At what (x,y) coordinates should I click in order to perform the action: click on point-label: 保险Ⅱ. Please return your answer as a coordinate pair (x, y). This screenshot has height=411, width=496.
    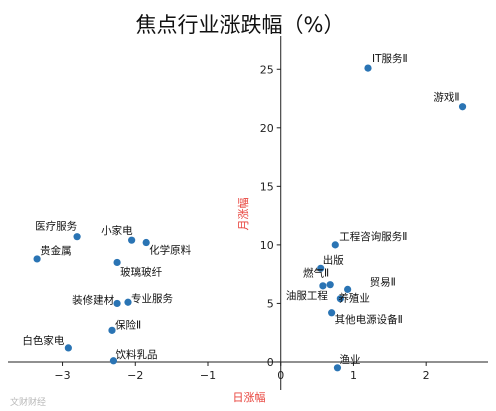
    Looking at the image, I should click on (128, 324).